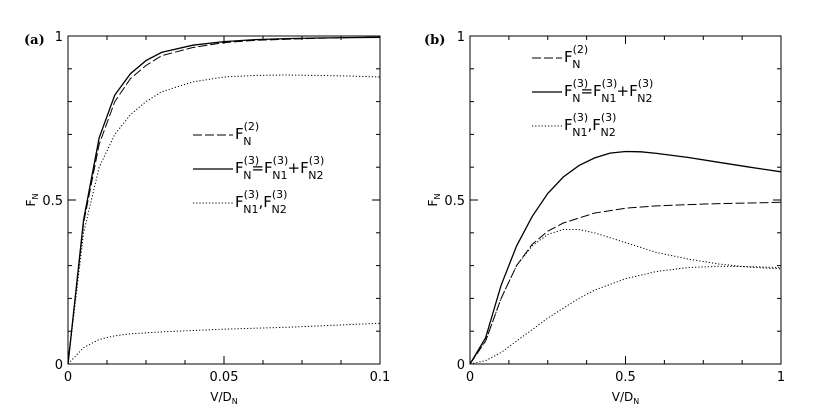  I want to click on x-tick-label: 0.5, so click(625, 377).